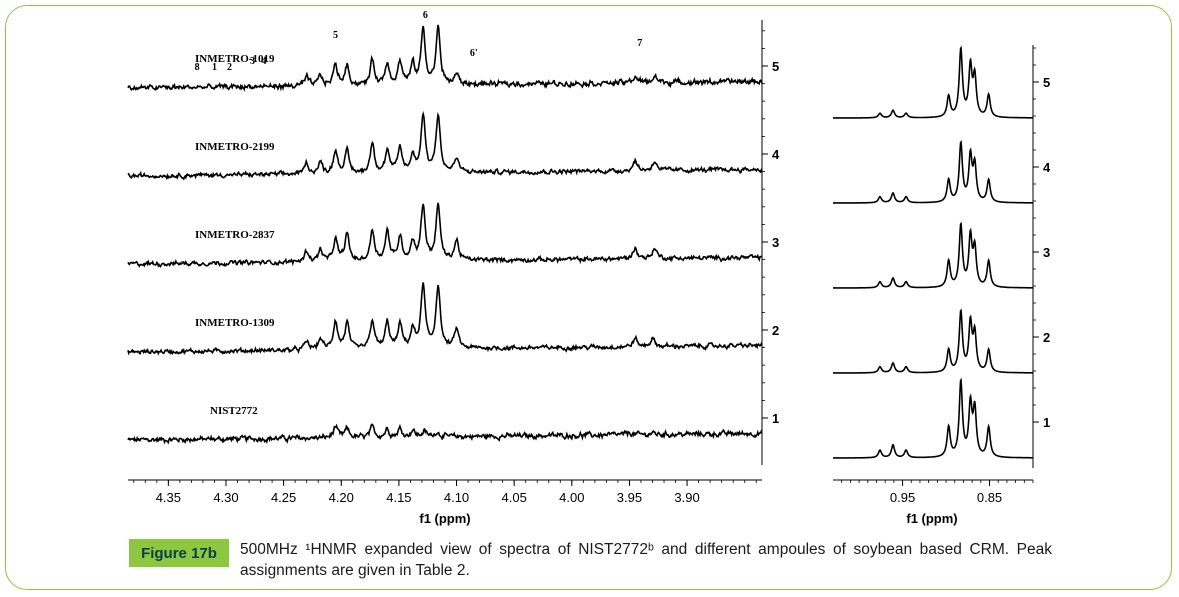 Image resolution: width=1179 pixels, height=597 pixels. I want to click on left-x-tick-label: 3.95, so click(629, 497).